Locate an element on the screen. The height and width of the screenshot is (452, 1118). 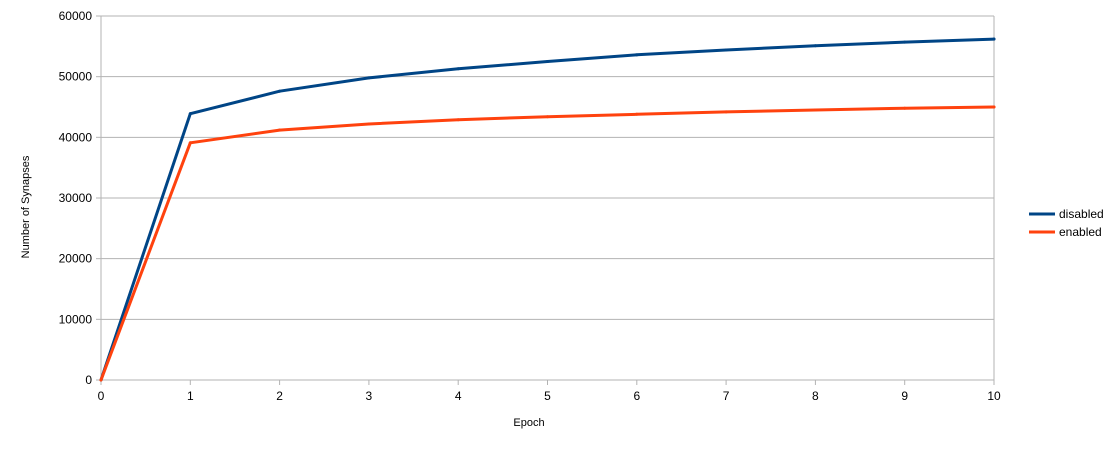
x-tick-label: 6 is located at coordinates (636, 396).